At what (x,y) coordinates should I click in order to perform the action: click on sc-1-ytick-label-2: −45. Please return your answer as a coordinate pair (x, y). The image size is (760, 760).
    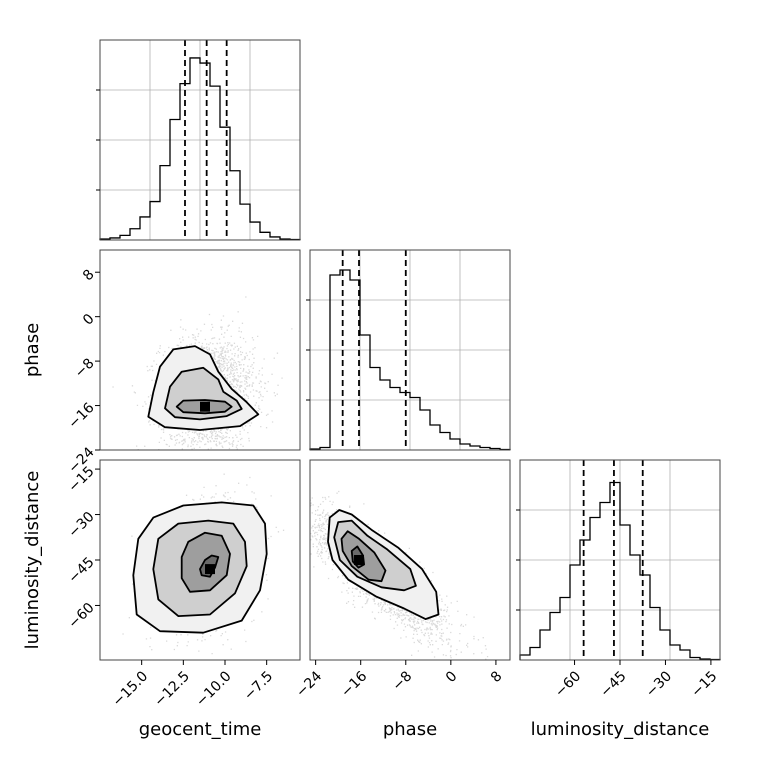
    Looking at the image, I should click on (81, 570).